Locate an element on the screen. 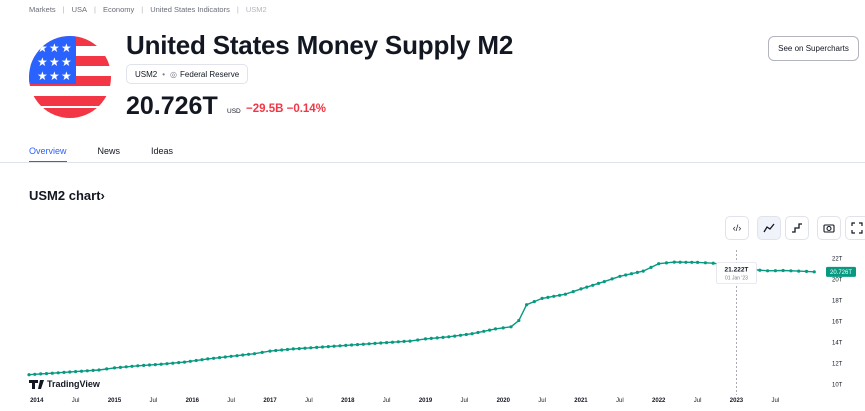 The height and width of the screenshot is (411, 865). breadcrumb-economy: Economy is located at coordinates (119, 9).